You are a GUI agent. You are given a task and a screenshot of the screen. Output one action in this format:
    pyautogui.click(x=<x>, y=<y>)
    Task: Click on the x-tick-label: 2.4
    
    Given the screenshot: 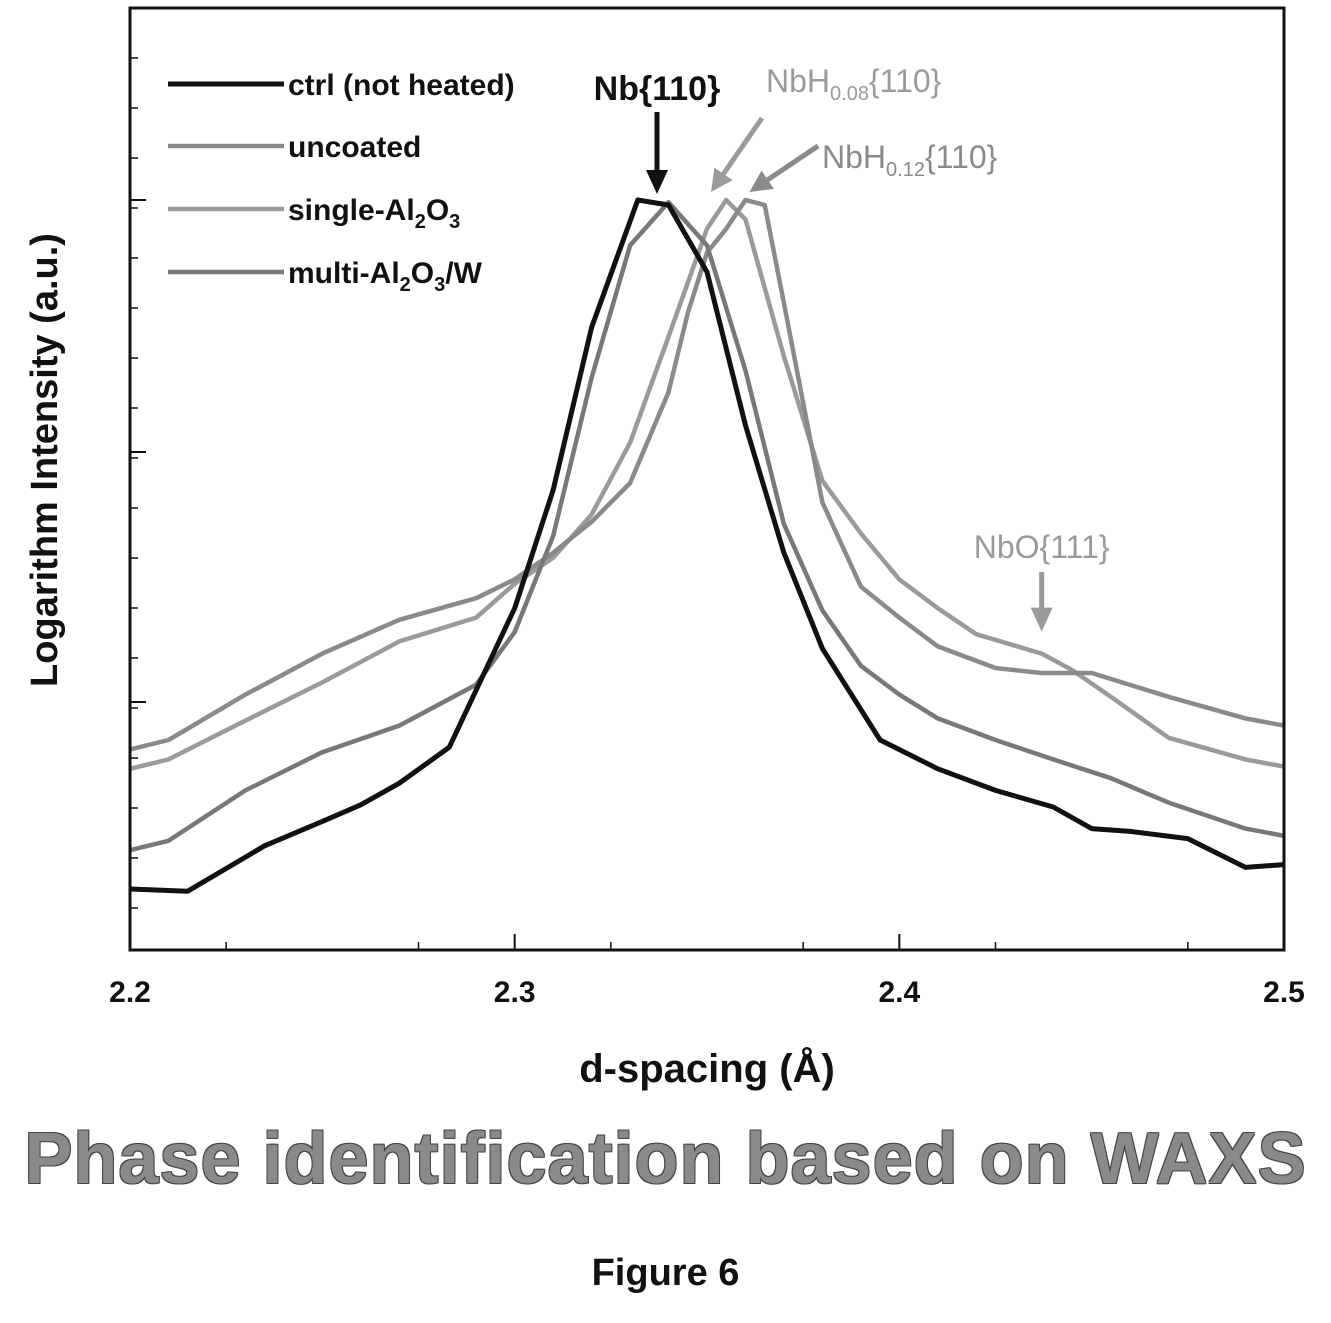 What is the action you would take?
    pyautogui.click(x=899, y=992)
    